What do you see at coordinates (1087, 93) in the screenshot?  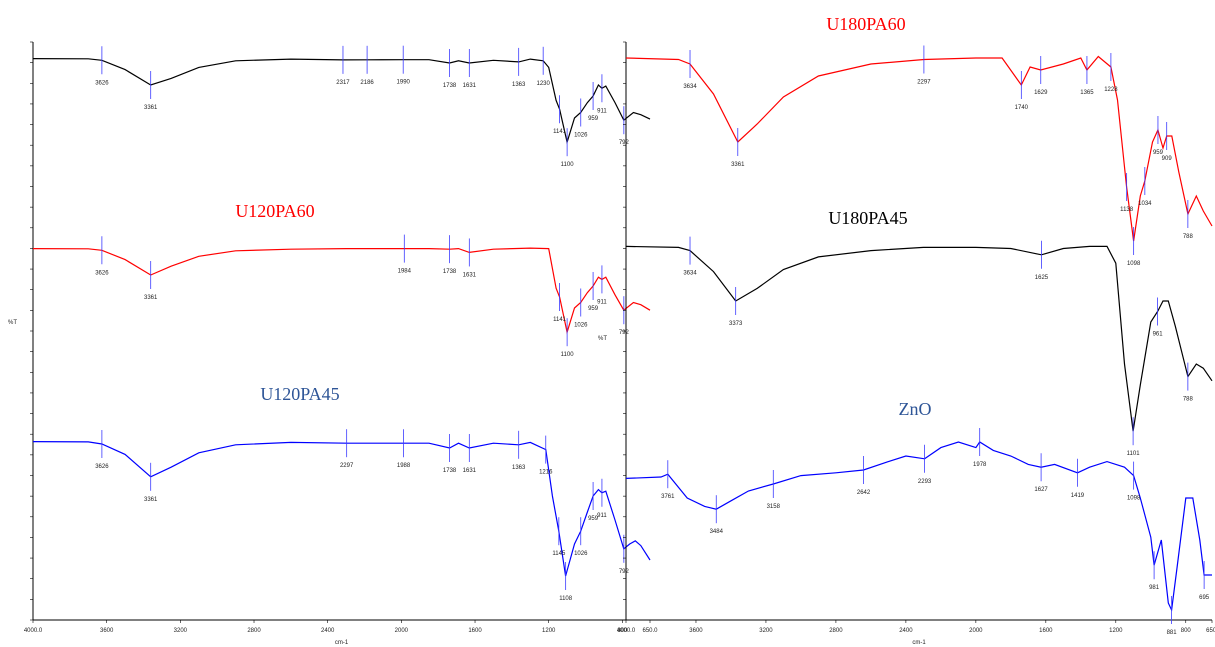 I see `peak-label: 1365` at bounding box center [1087, 93].